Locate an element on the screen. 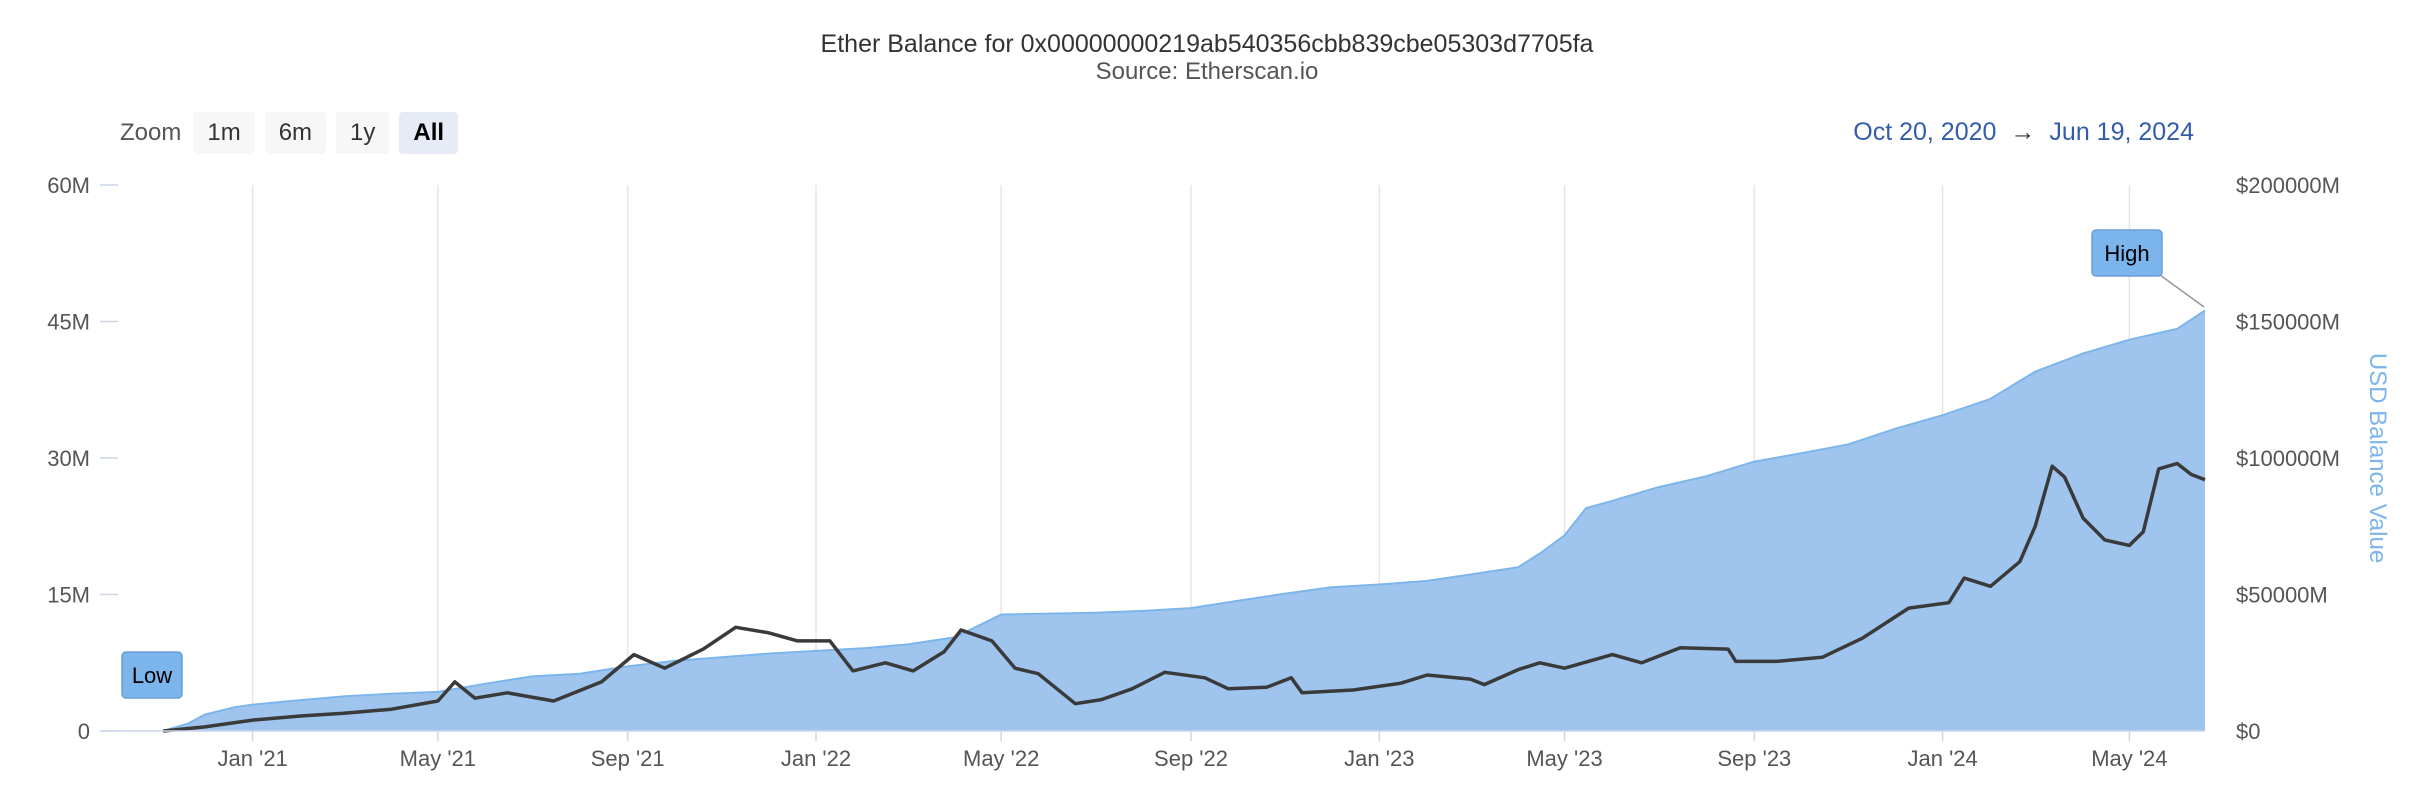 The width and height of the screenshot is (2414, 788). x-tick-label-4: May '22 is located at coordinates (1001, 758).